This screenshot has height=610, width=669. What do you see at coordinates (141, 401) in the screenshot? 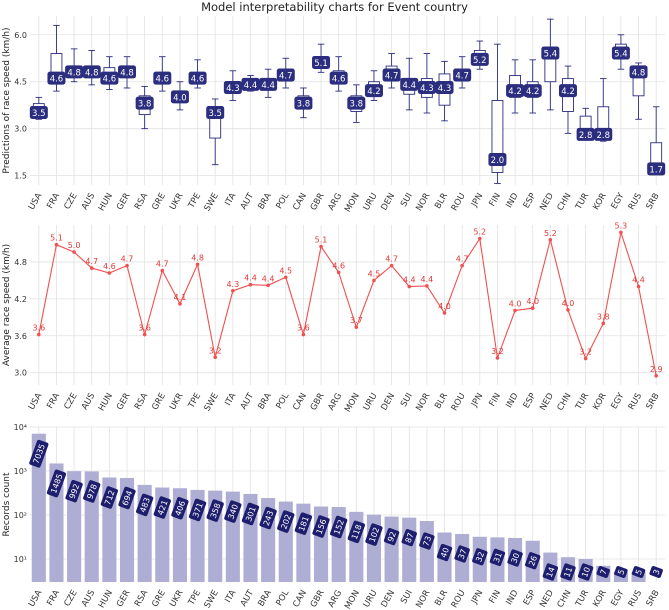
I see `line-xtick-label: RSA` at bounding box center [141, 401].